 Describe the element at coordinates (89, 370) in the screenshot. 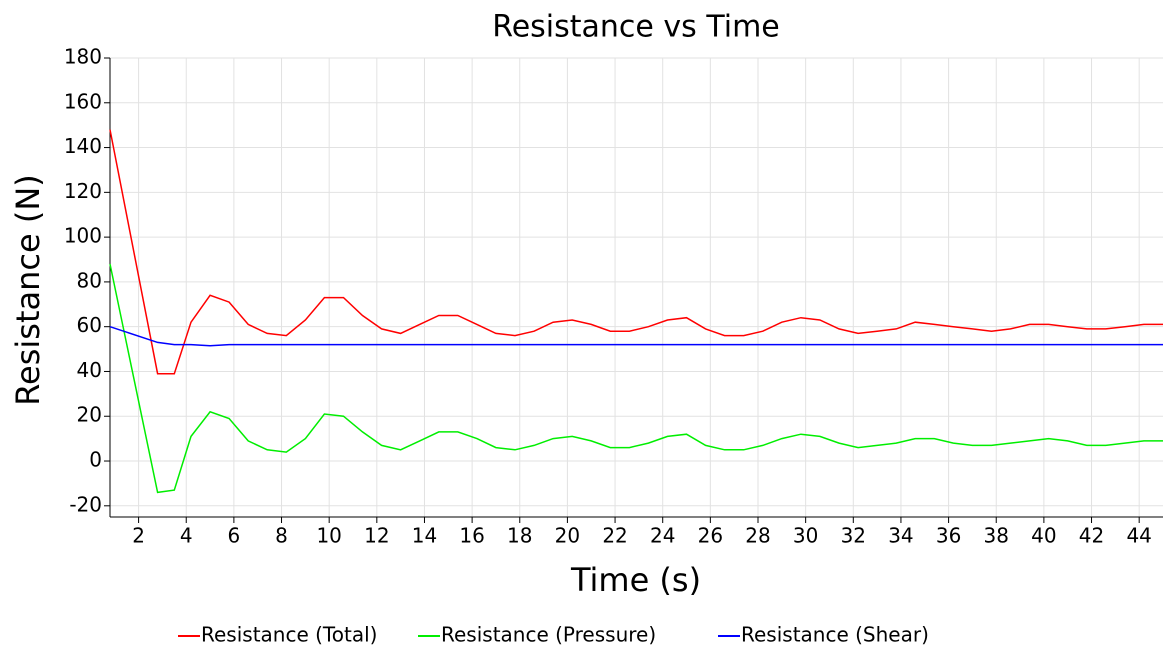

I see `y-tick-label: 40` at that location.